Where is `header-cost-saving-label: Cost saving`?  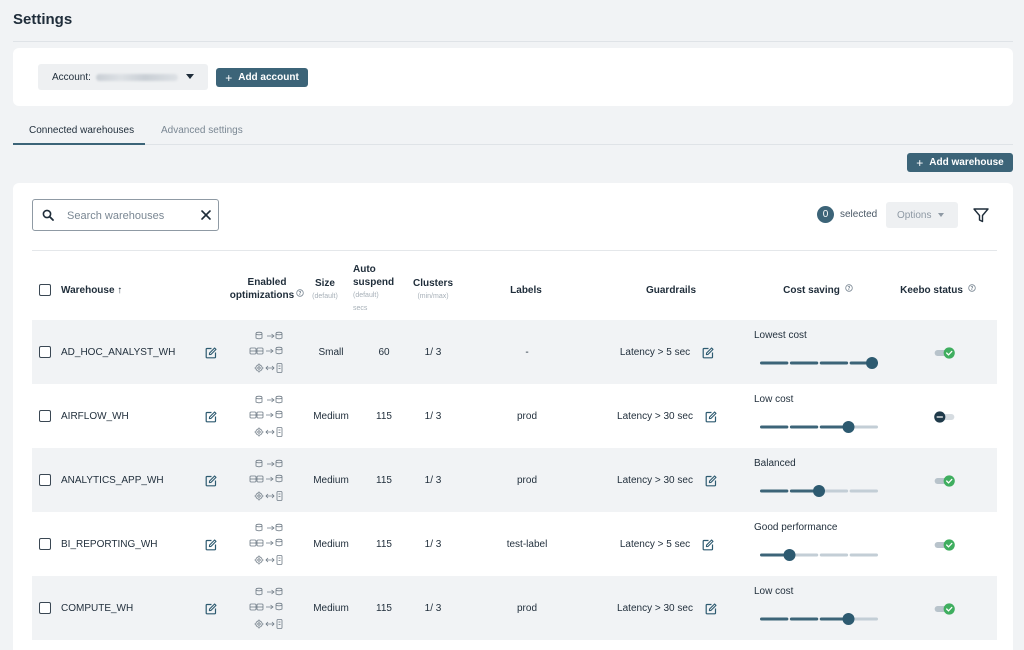
header-cost-saving-label: Cost saving is located at coordinates (811, 290).